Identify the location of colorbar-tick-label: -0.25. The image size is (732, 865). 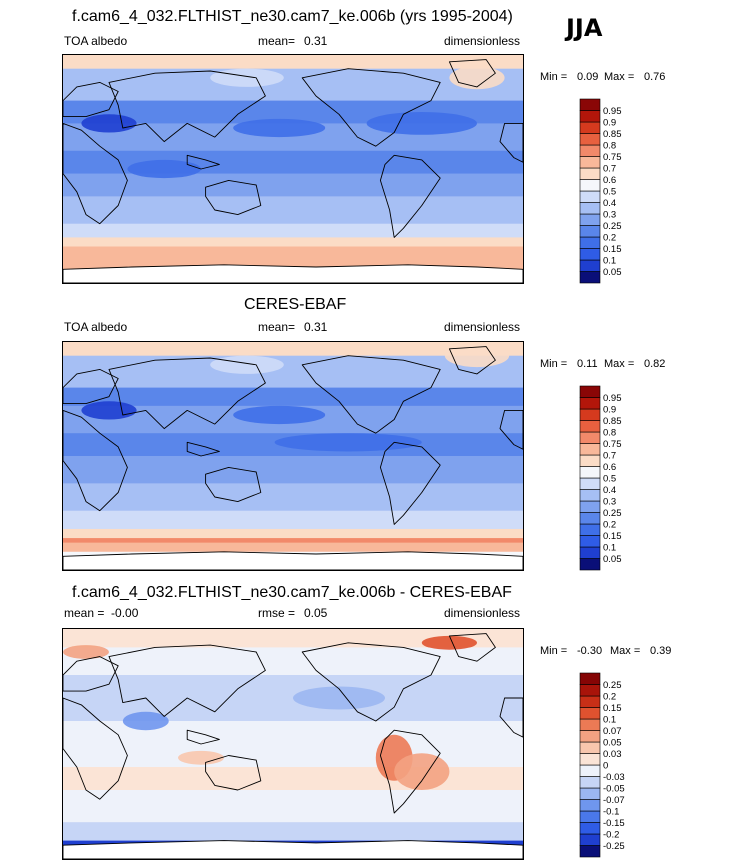
(614, 846).